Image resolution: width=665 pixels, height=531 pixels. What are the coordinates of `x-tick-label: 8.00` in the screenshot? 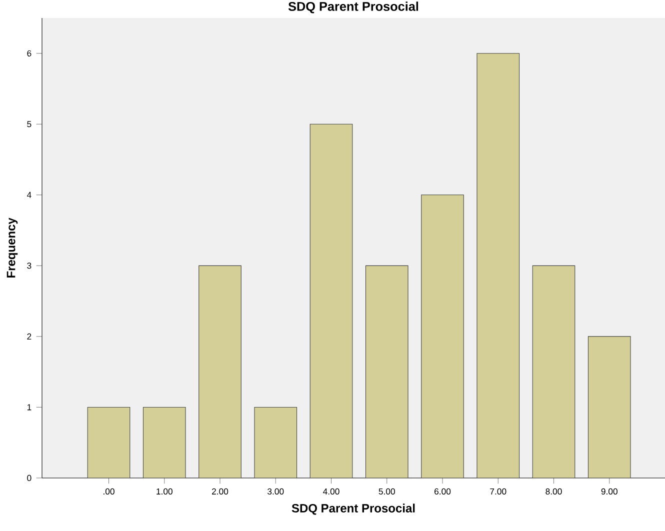 It's located at (554, 491).